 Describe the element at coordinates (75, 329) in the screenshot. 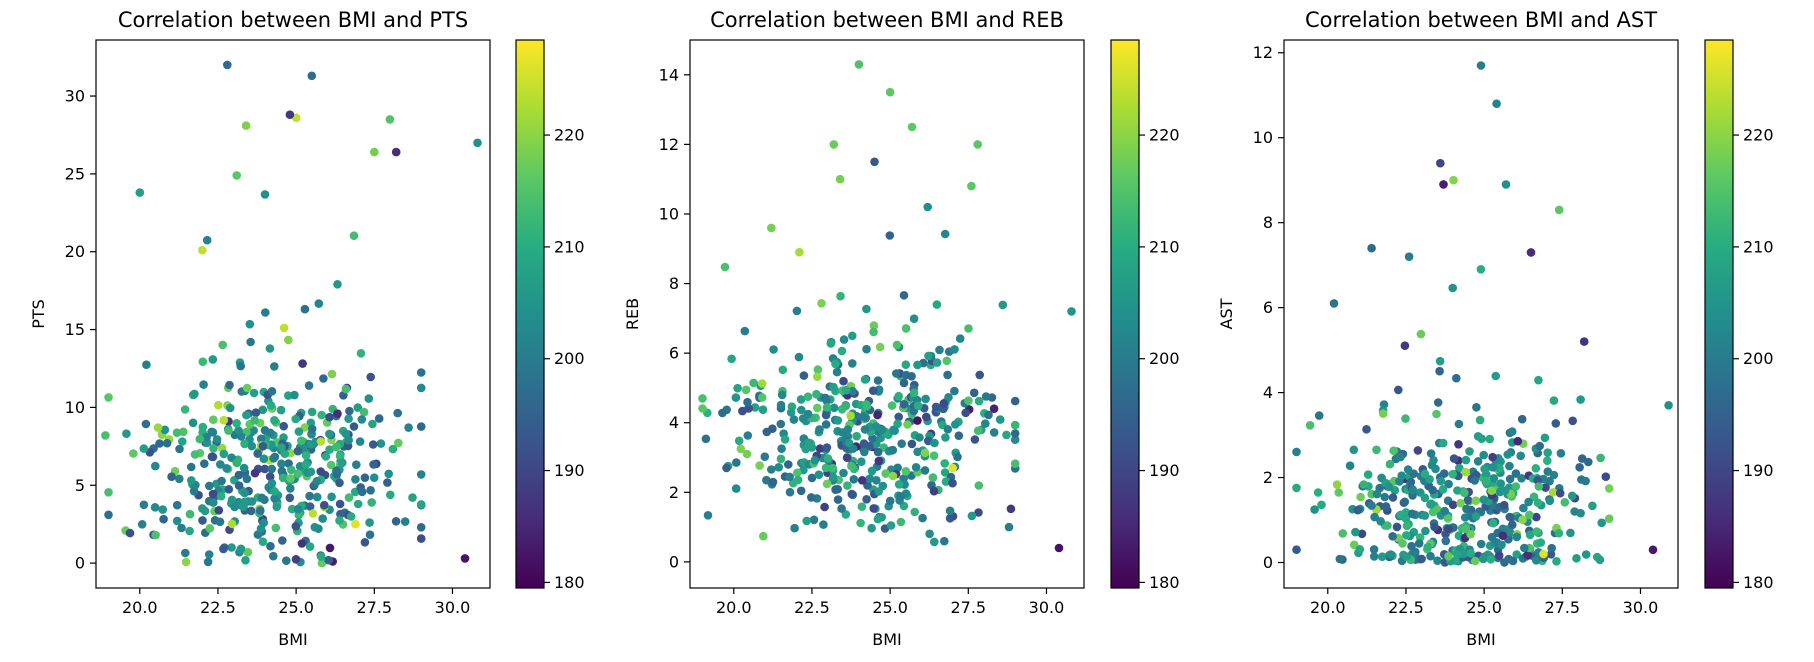

I see `y-tick-label: 15` at that location.